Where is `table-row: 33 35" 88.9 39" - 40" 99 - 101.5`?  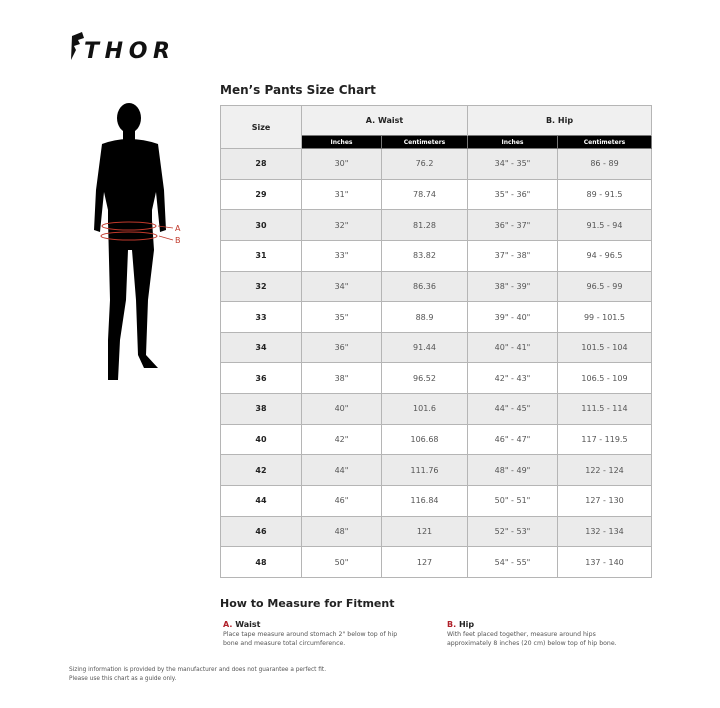
table-row: 33 35" 88.9 39" - 40" 99 - 101.5 is located at coordinates (436, 317).